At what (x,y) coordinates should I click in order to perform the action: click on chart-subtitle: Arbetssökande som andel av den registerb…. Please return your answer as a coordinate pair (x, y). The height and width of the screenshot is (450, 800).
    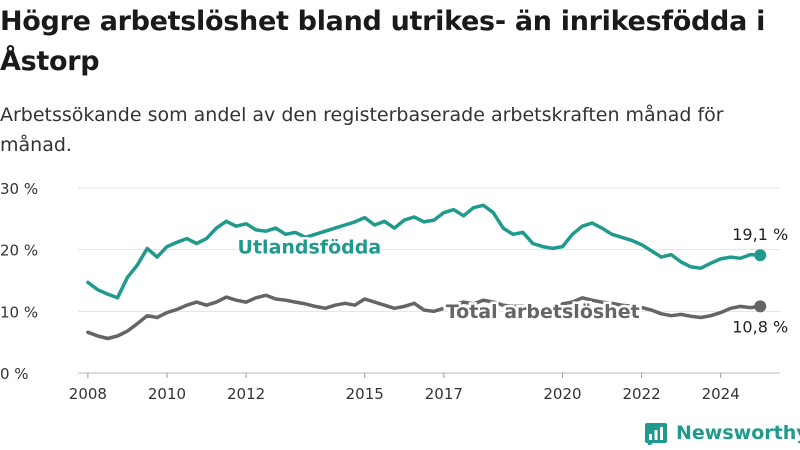
    Looking at the image, I should click on (362, 130).